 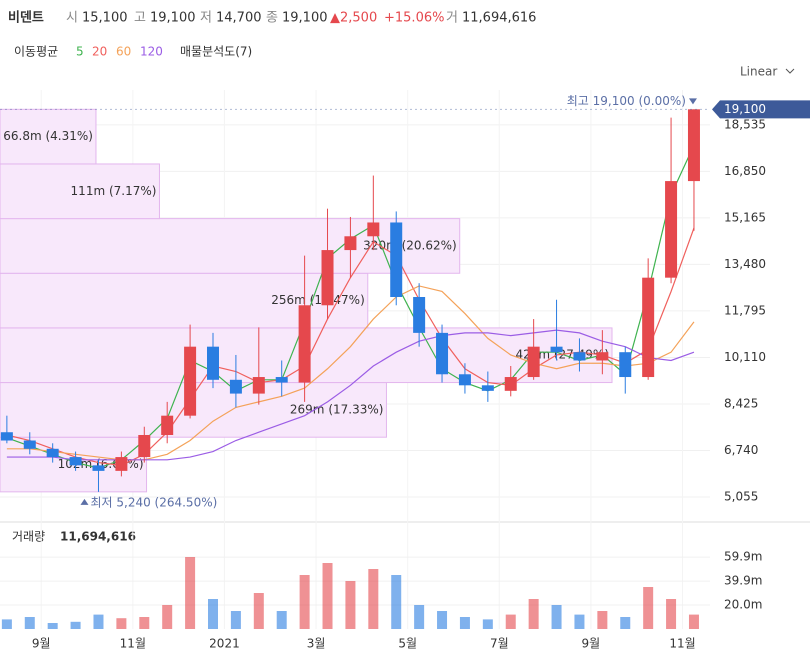 What do you see at coordinates (337, 409) in the screenshot?
I see `volume-profile-label: 269m (17.33%)` at bounding box center [337, 409].